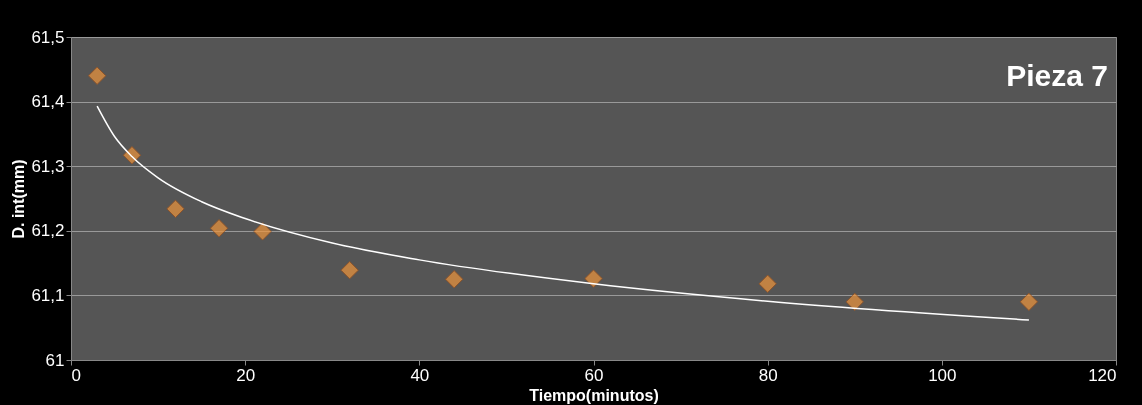 The width and height of the screenshot is (1142, 405). What do you see at coordinates (246, 375) in the screenshot?
I see `x-tick-label: 20` at bounding box center [246, 375].